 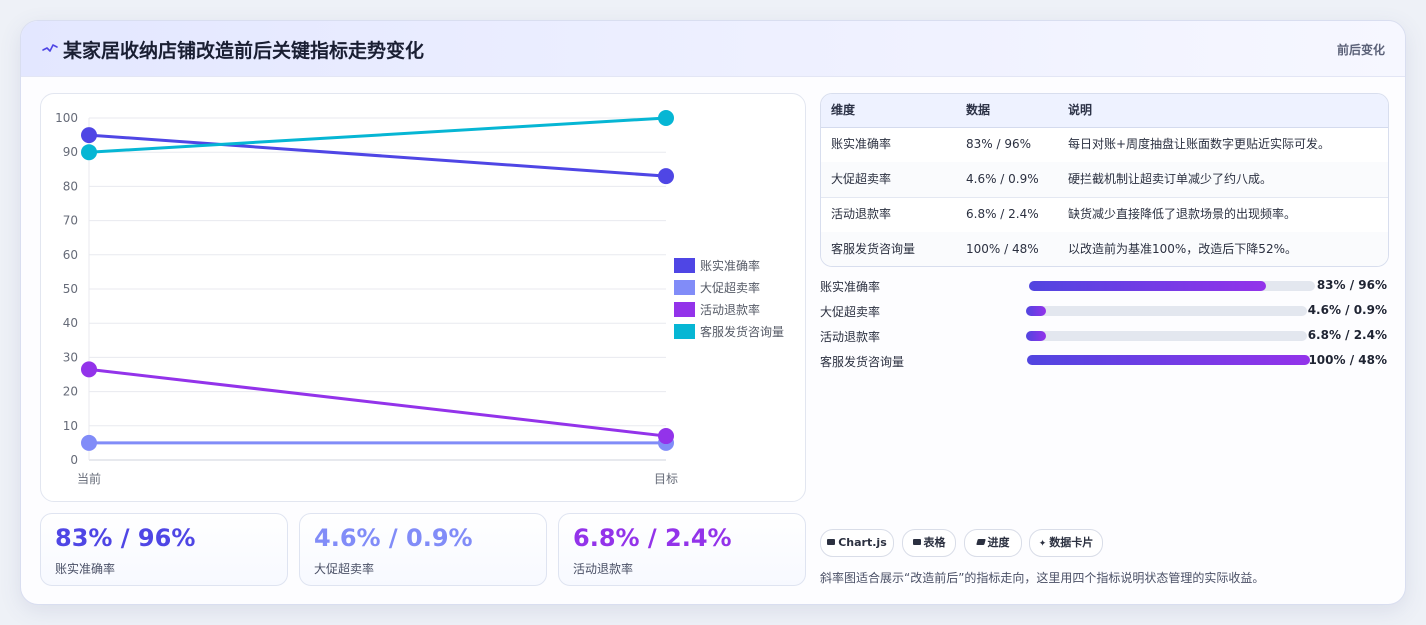 What do you see at coordinates (1182, 214) in the screenshot?
I see `table-cell: 缺货减少直接降低了退款场景的出现频率。` at bounding box center [1182, 214].